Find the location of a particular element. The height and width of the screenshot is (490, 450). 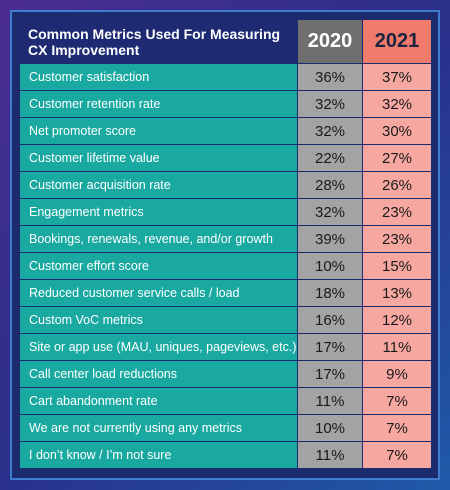

row-label: Reduced customer service calls / load is located at coordinates (158, 293).